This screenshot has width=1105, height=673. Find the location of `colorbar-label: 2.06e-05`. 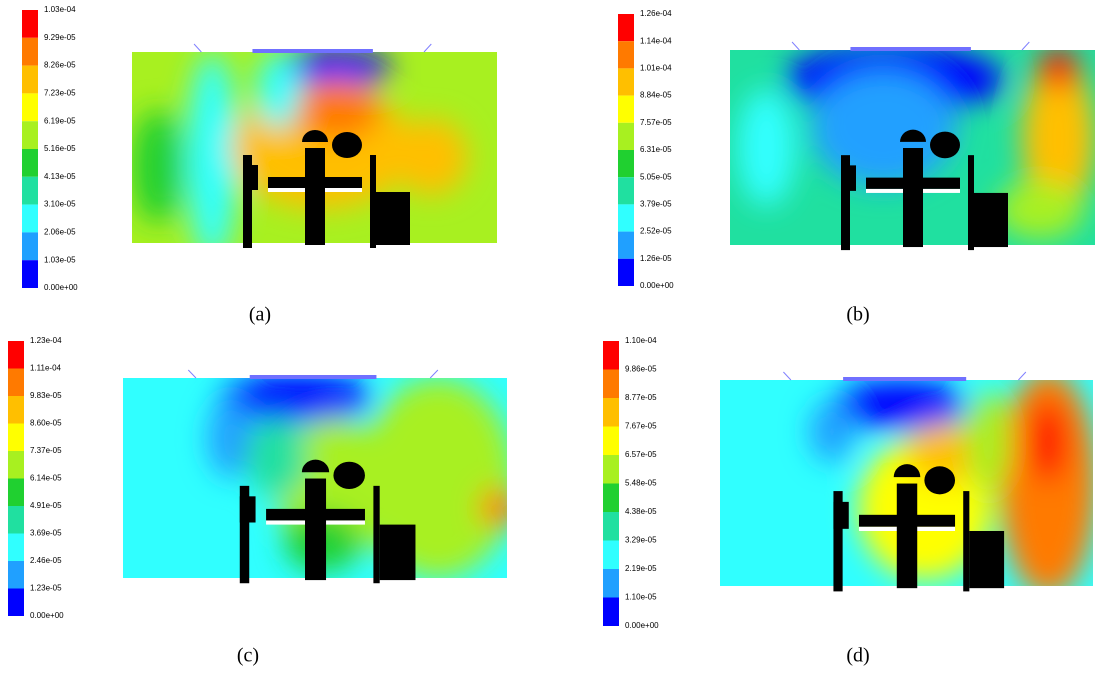

colorbar-label: 2.06e-05 is located at coordinates (60, 232).